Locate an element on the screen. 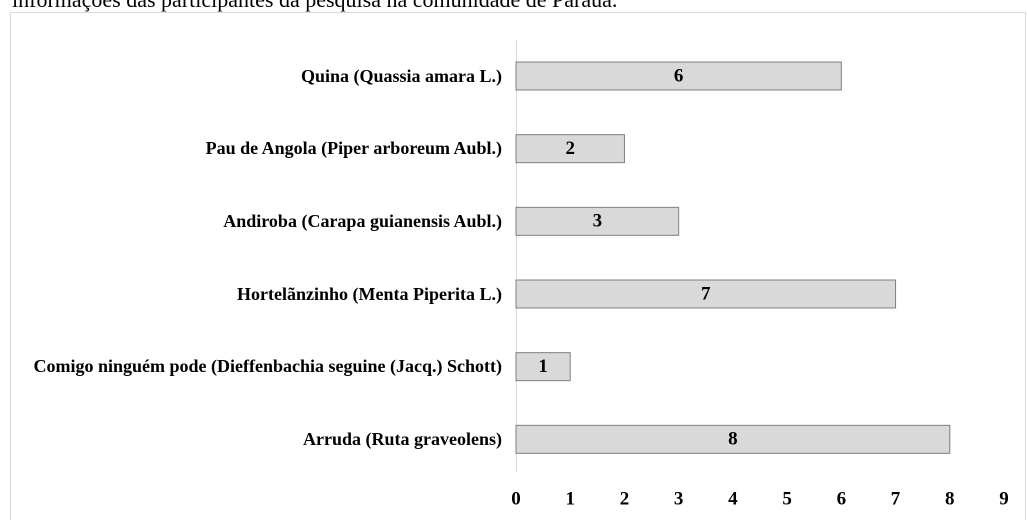 The image size is (1027, 520). y-tick-label: Arruda (Ruta graveolens) is located at coordinates (402, 438).